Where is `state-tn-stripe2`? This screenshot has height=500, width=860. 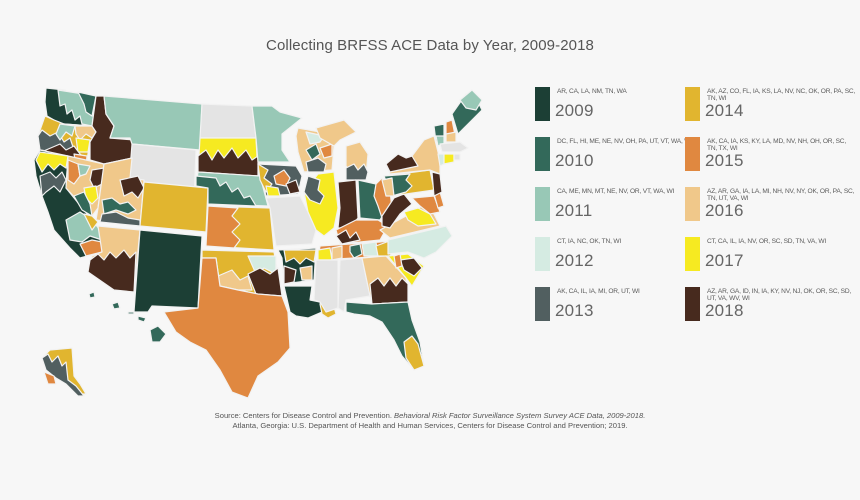 state-tn-stripe2 is located at coordinates (337, 253).